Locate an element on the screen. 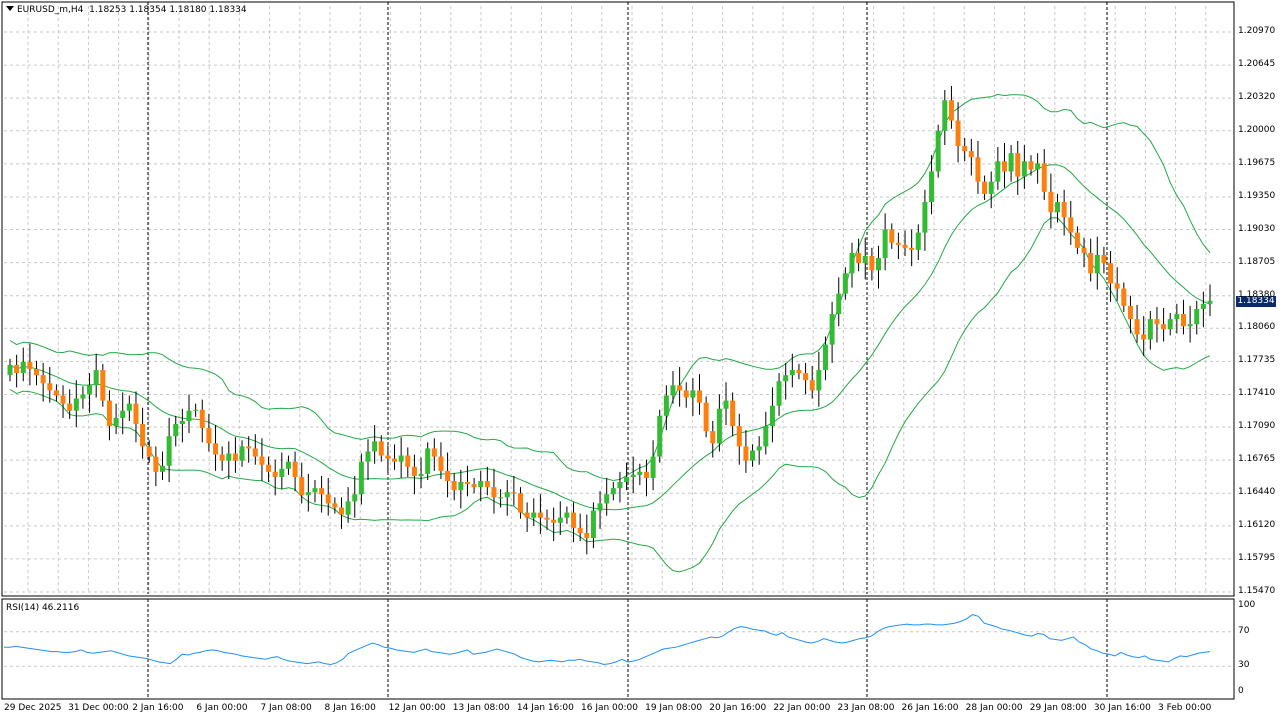 The height and width of the screenshot is (720, 1280). time-tick-label: 3 Feb 00:00 is located at coordinates (1185, 708).